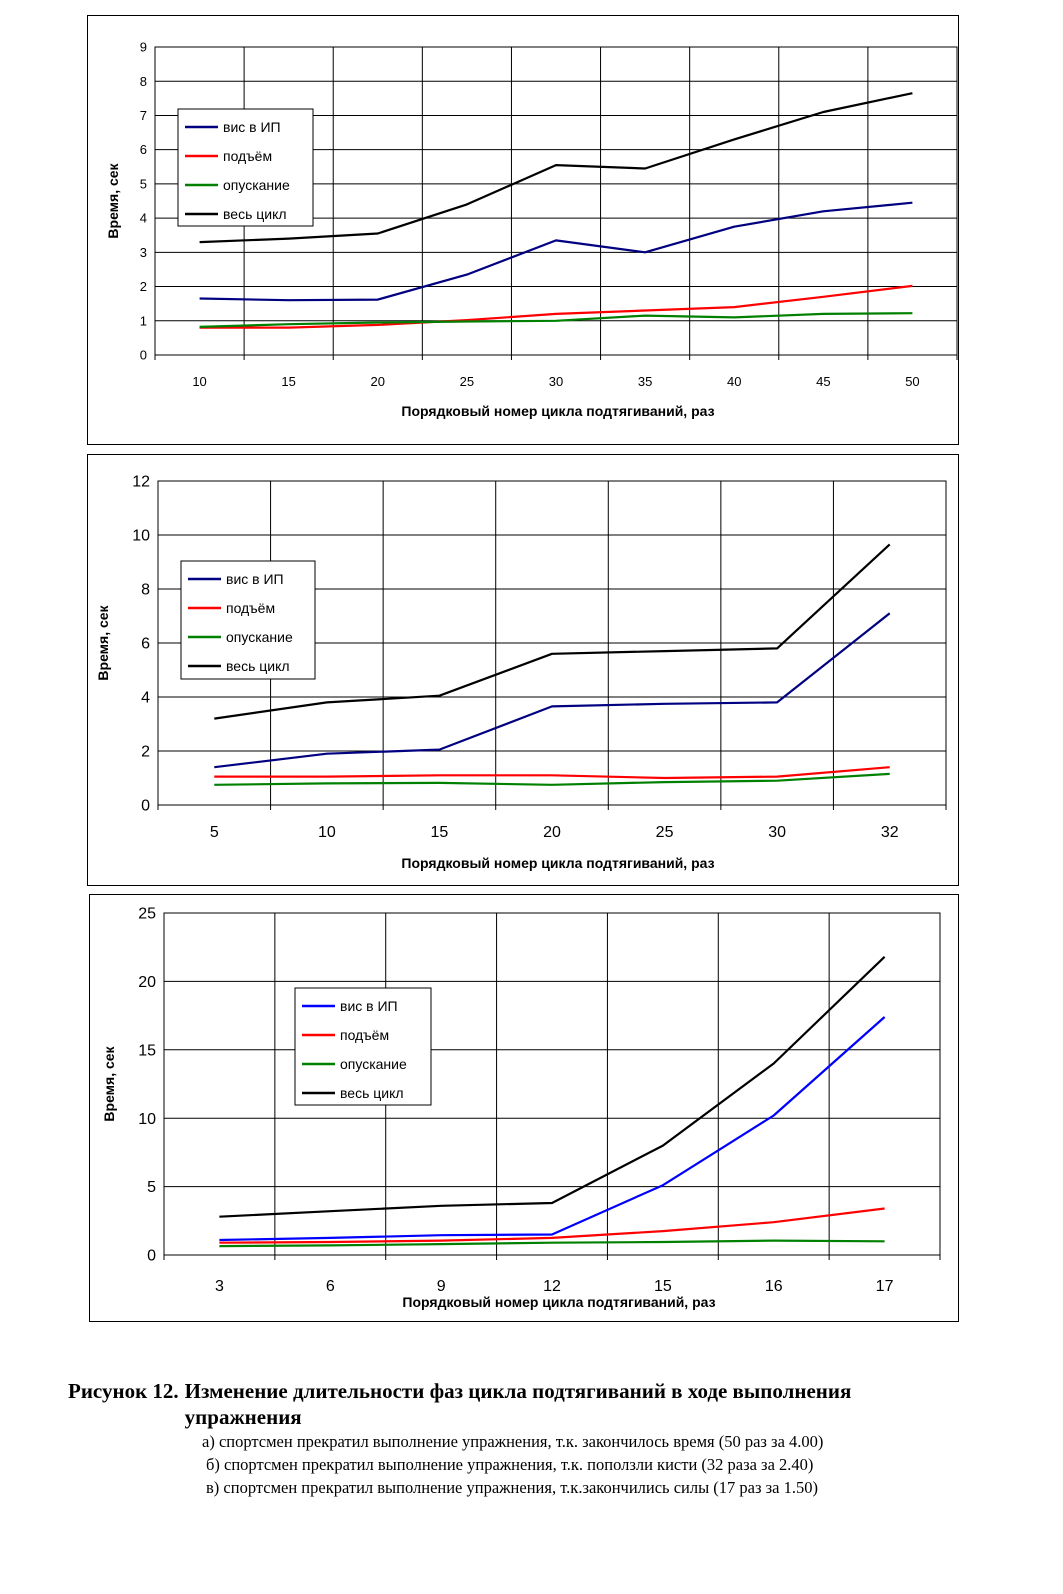 Image resolution: width=1063 pixels, height=1594 pixels. I want to click on y-tick-label: 12, so click(141, 482).